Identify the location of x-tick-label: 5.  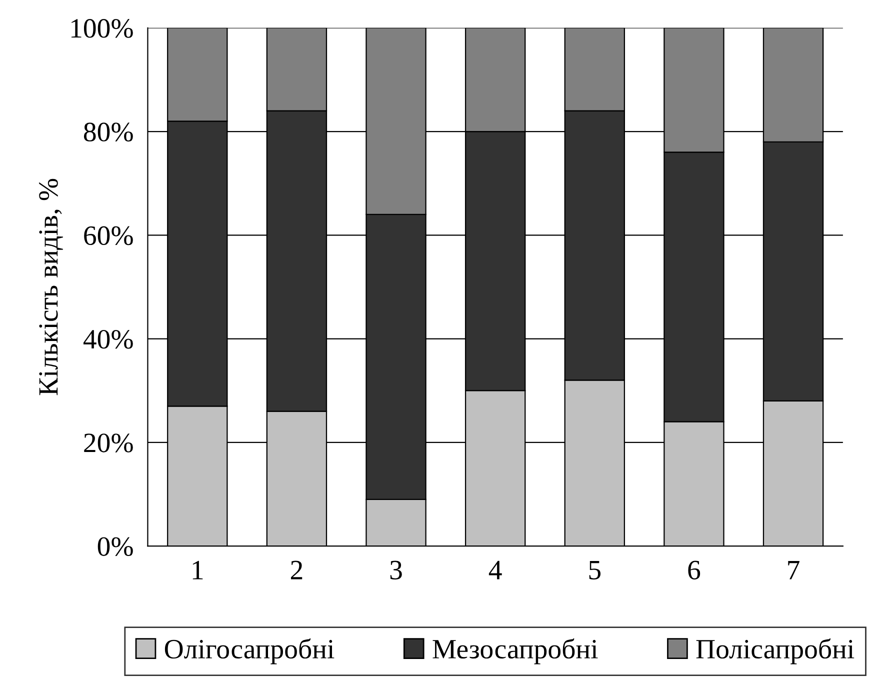
(595, 570).